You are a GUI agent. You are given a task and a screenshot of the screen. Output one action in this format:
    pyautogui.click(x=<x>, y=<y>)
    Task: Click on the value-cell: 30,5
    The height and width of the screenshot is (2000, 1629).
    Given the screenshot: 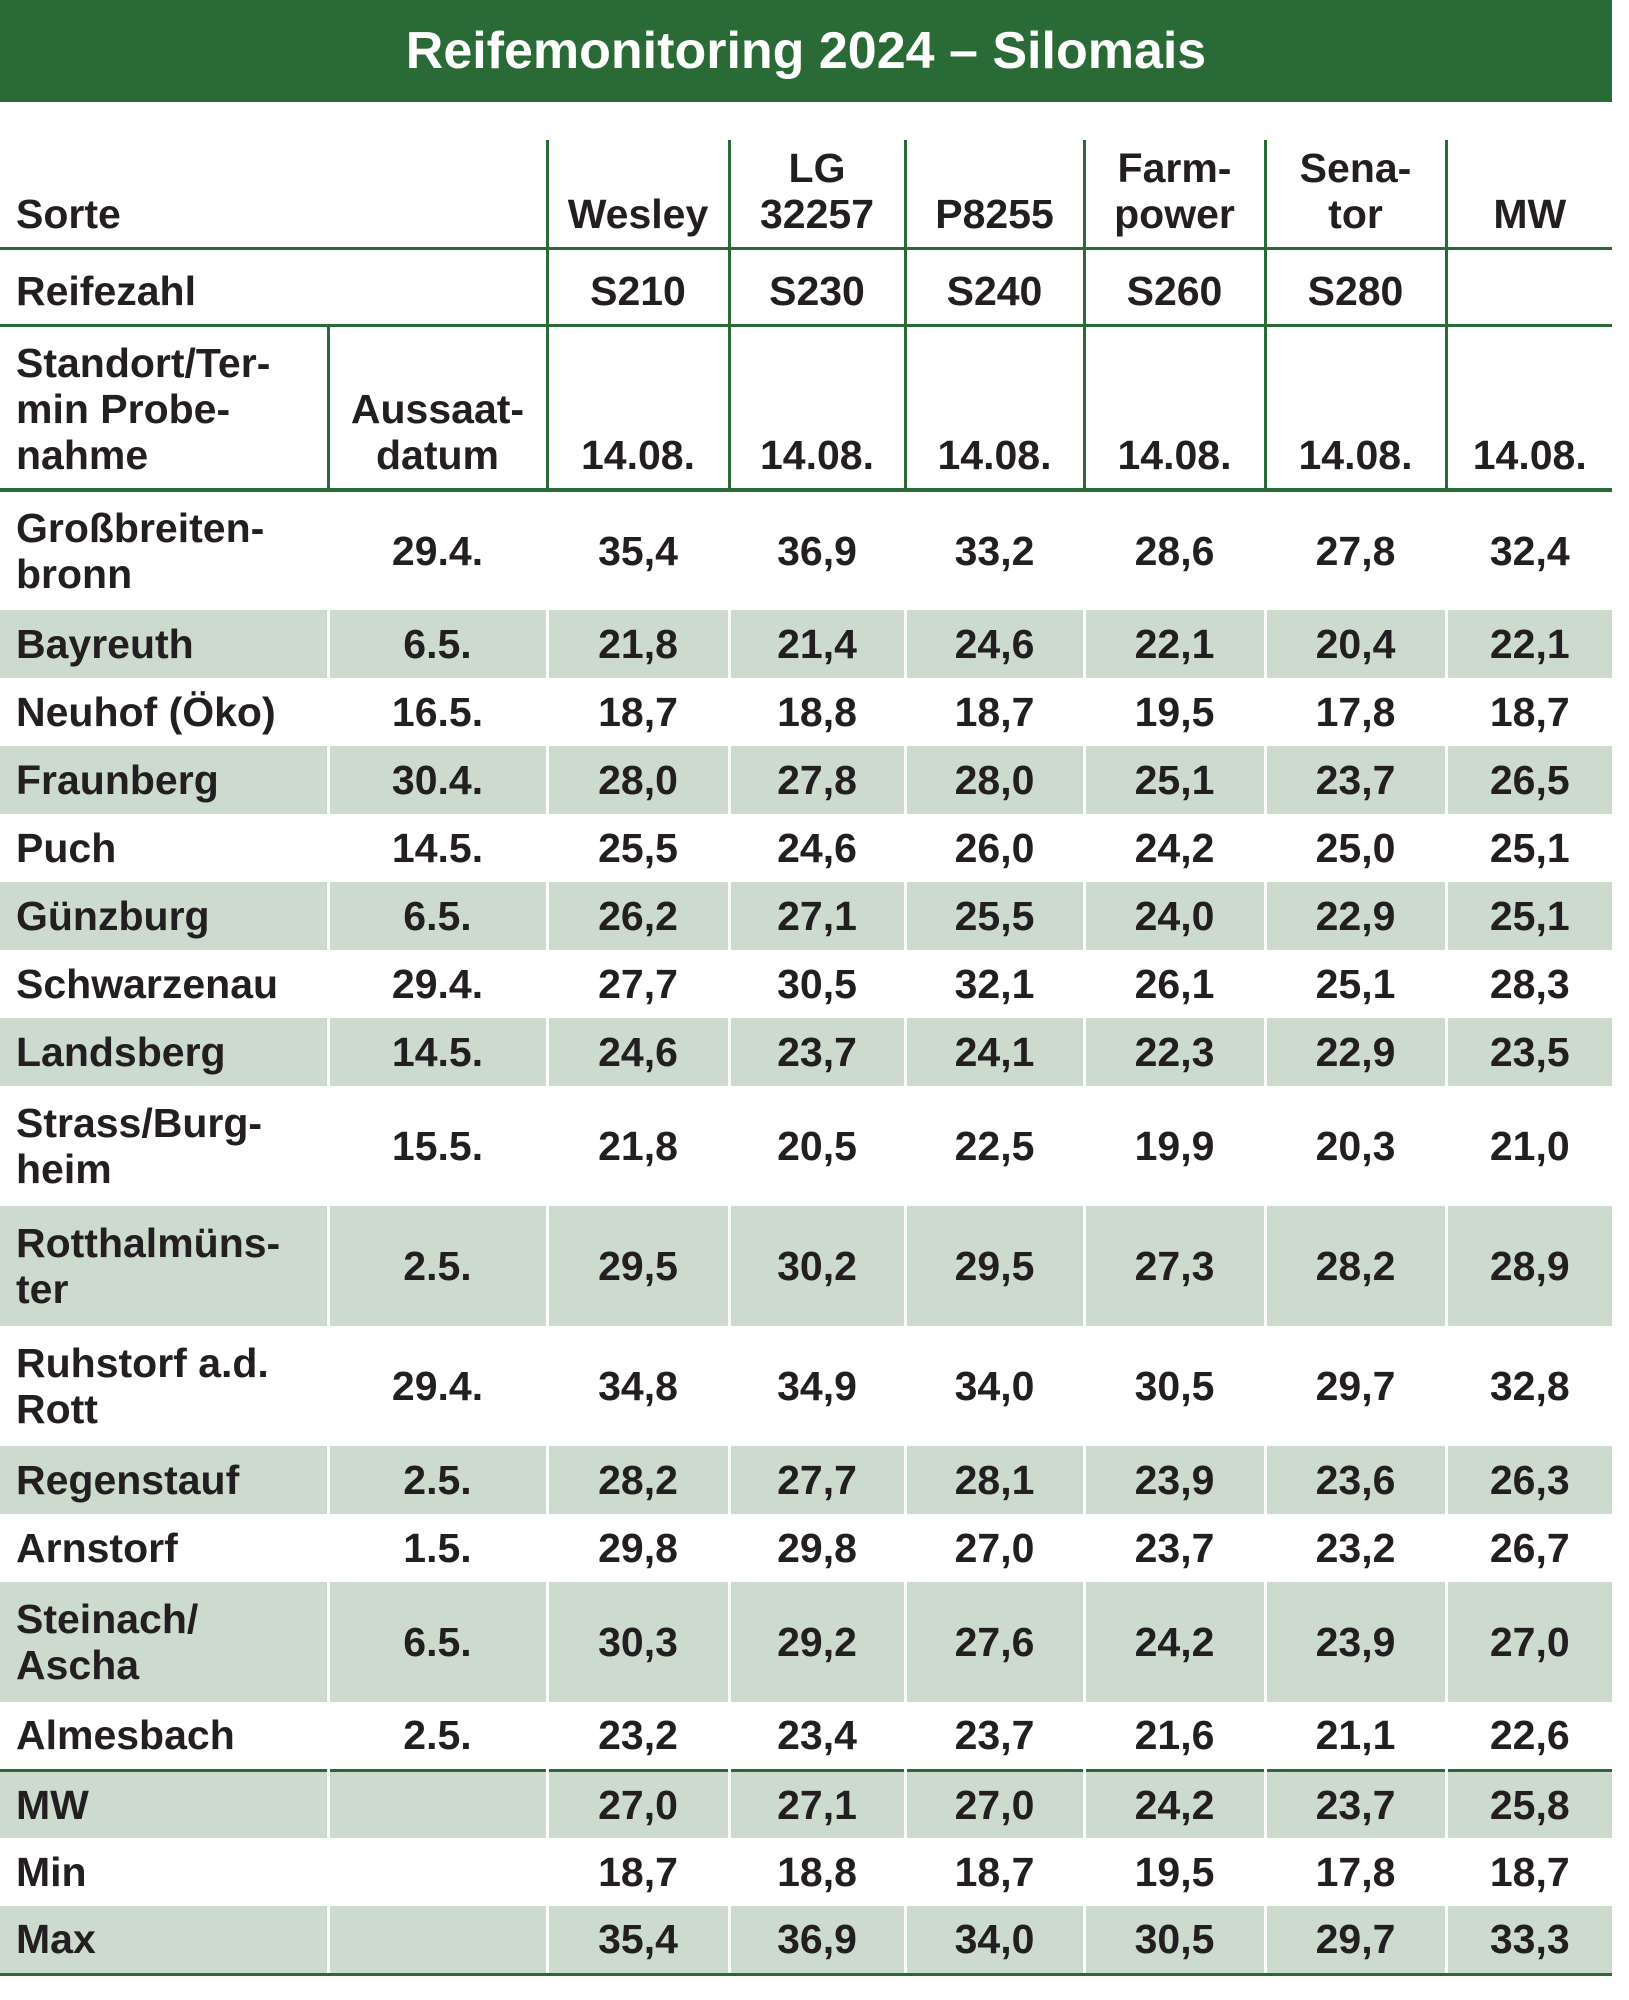 What is the action you would take?
    pyautogui.click(x=1173, y=1386)
    